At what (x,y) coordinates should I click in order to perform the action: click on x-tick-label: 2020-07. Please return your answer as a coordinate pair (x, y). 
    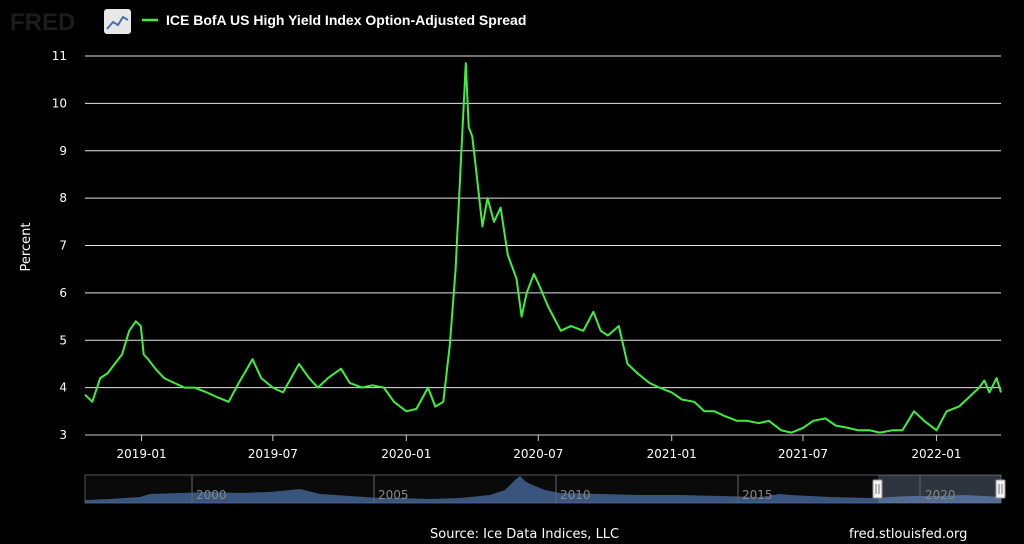
    Looking at the image, I should click on (538, 454).